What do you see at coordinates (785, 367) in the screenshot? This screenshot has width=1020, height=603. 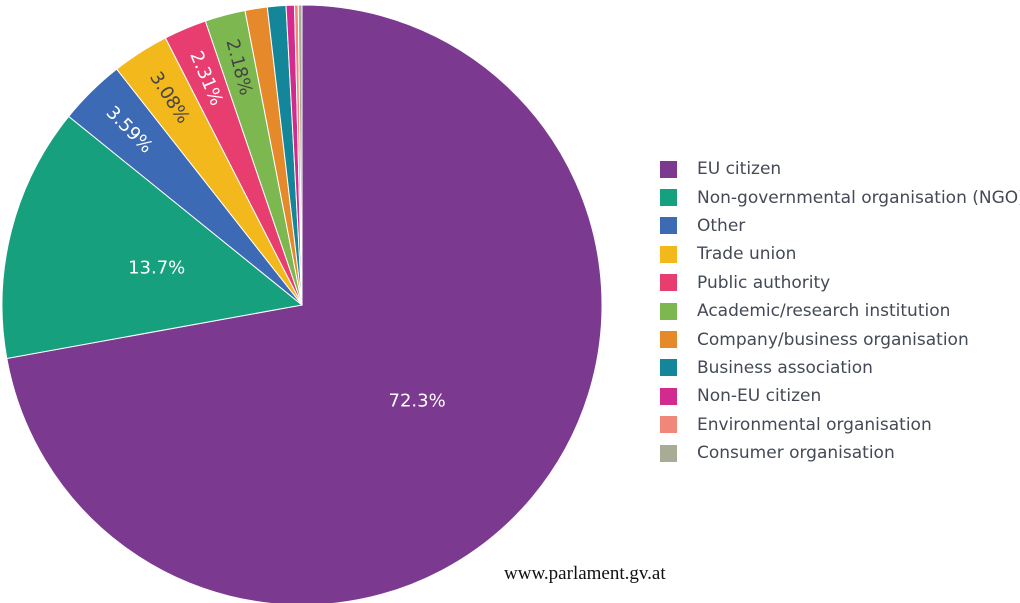 I see `legend-label: Business association` at bounding box center [785, 367].